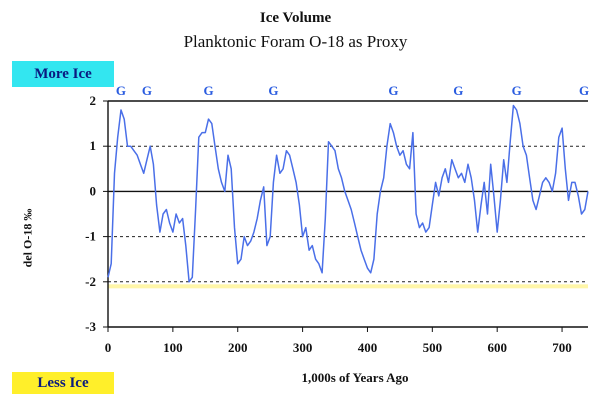 Image resolution: width=591 pixels, height=396 pixels. Describe the element at coordinates (108, 347) in the screenshot. I see `x-tick-label: 0` at that location.